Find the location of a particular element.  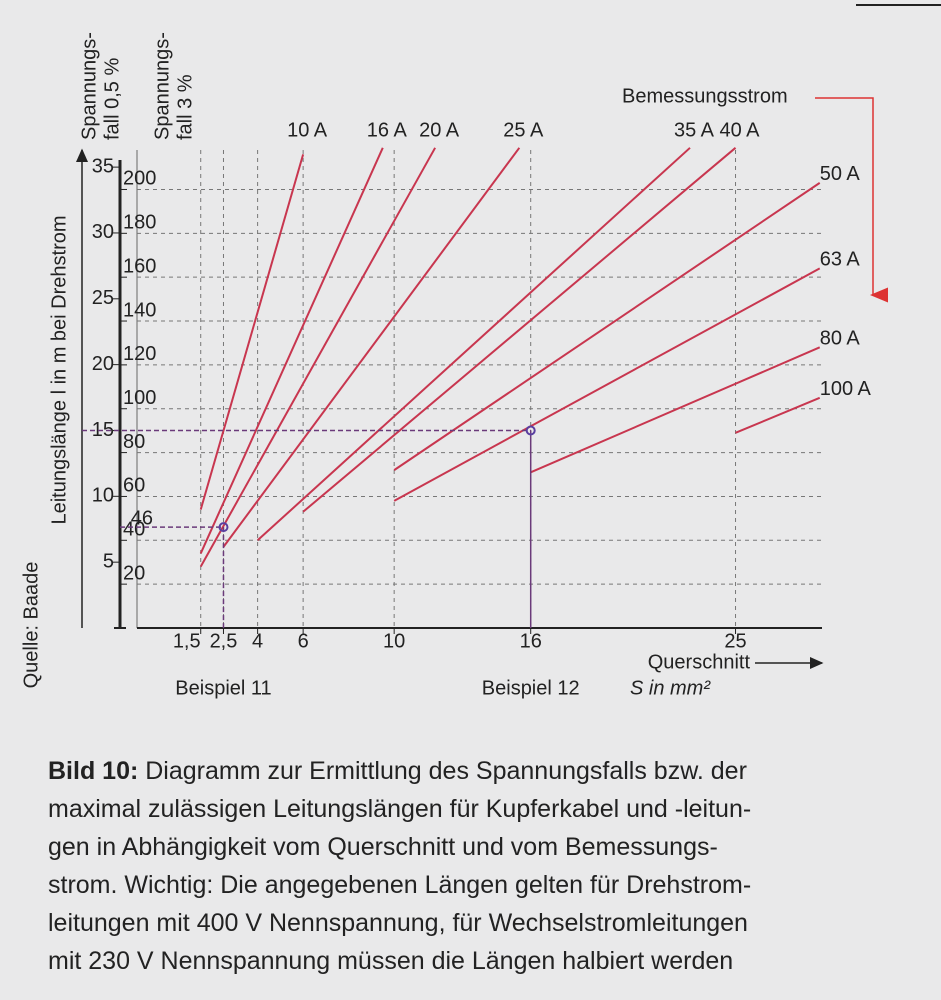

y-tick-label: 60 is located at coordinates (134, 486).